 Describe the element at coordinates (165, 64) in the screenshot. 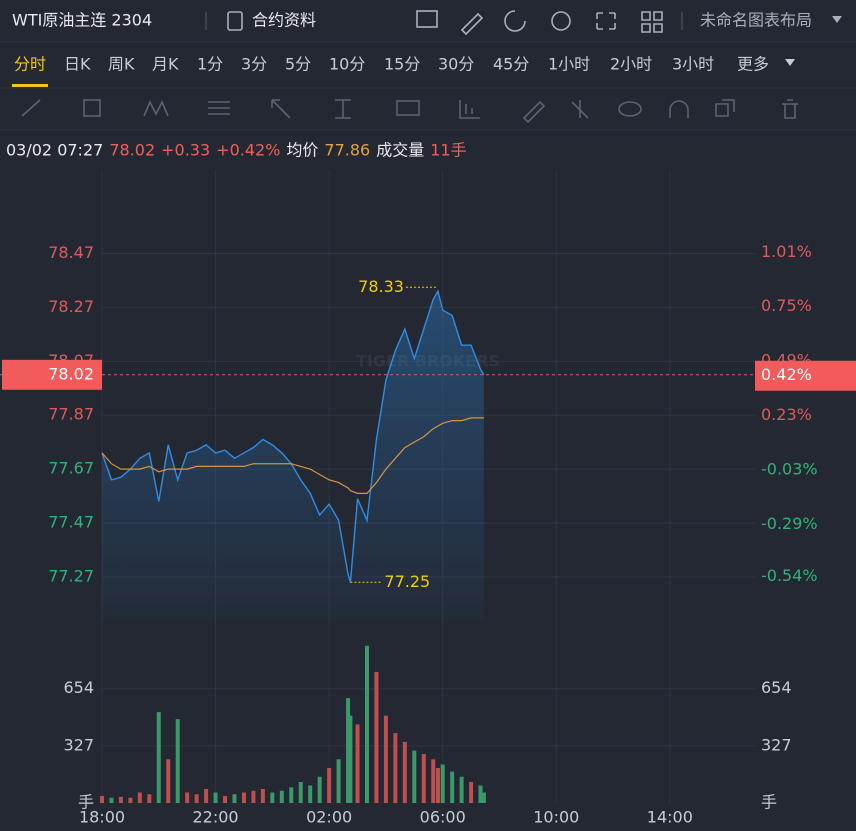

I see `tab: 月K` at that location.